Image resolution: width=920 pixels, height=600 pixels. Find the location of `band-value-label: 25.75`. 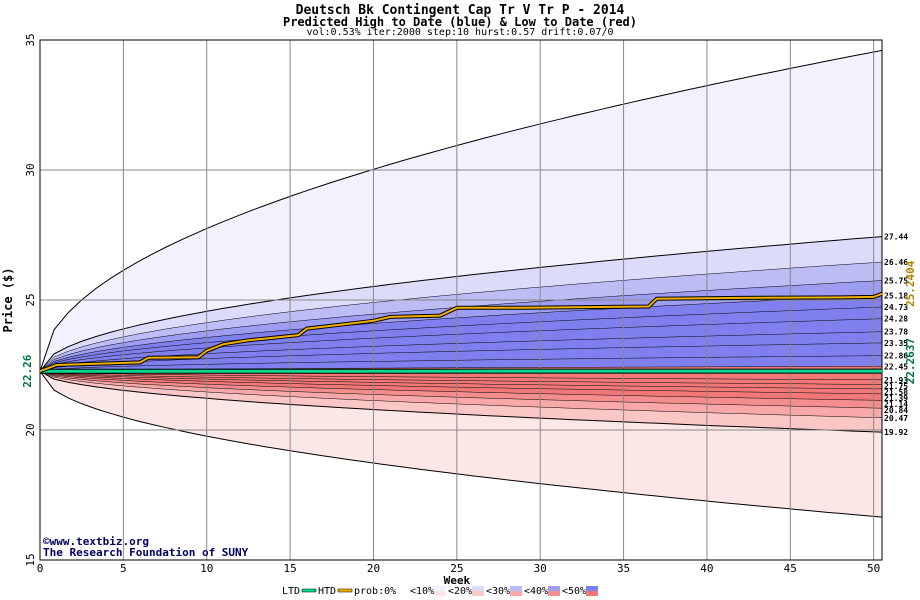

band-value-label: 25.75 is located at coordinates (896, 281).